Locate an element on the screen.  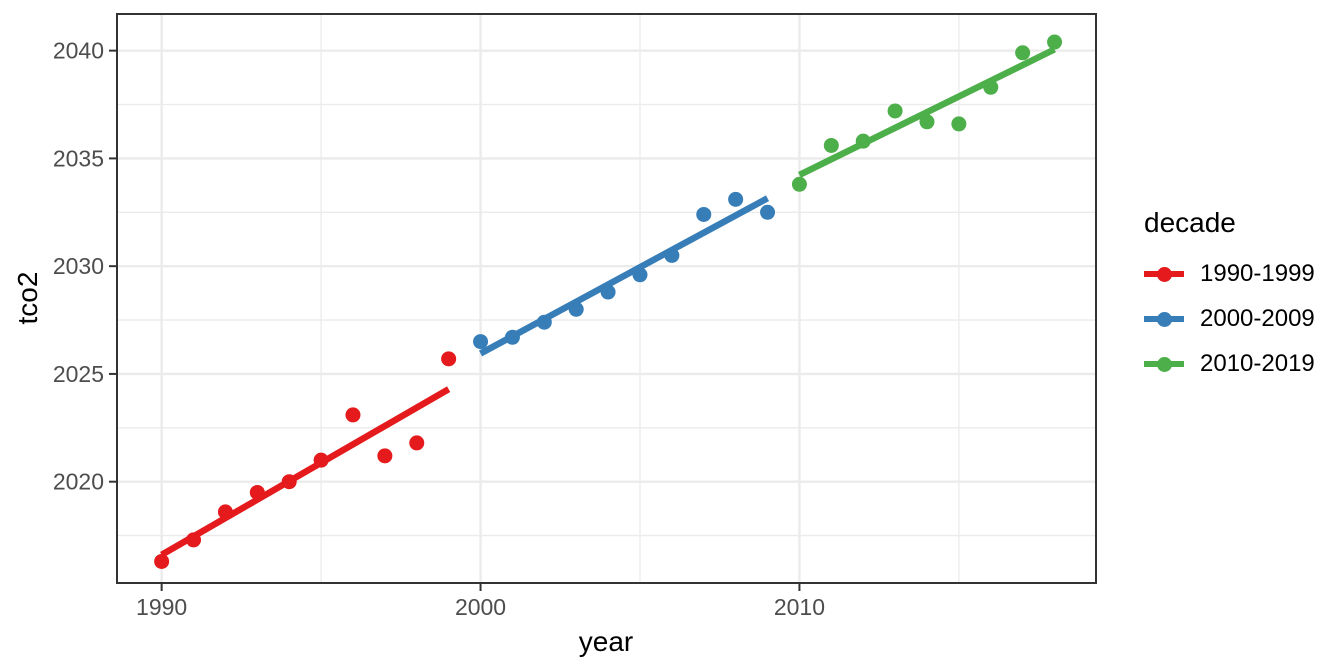
y-tick-label: 2040 is located at coordinates (78, 51).